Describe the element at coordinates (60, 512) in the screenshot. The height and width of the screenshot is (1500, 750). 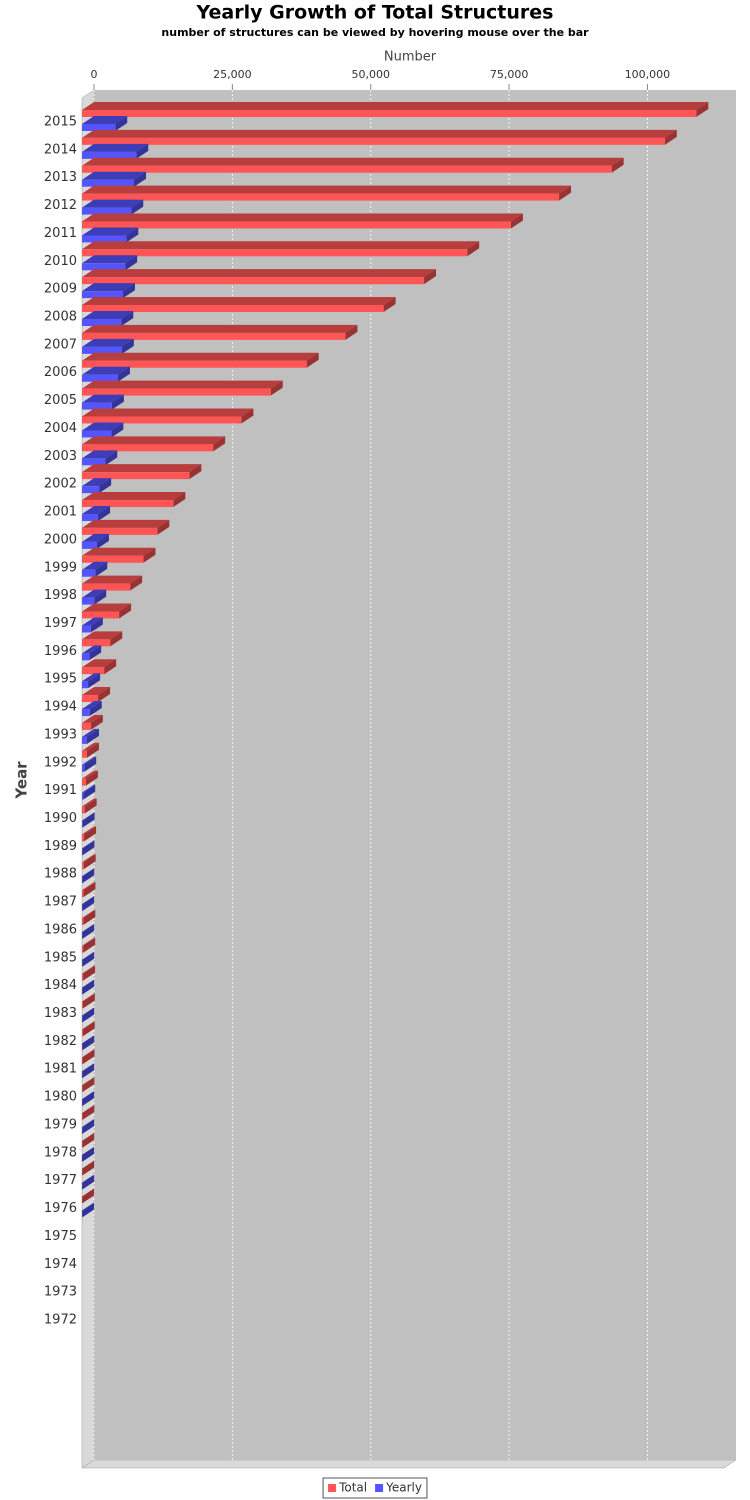
I see `y-tick-label: 2001` at that location.